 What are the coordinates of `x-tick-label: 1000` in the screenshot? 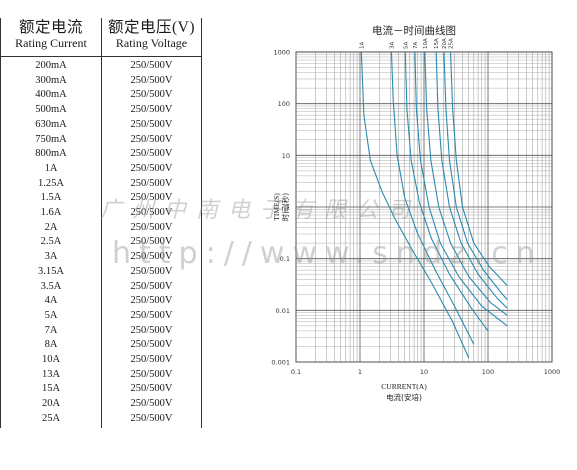 It's located at (552, 372).